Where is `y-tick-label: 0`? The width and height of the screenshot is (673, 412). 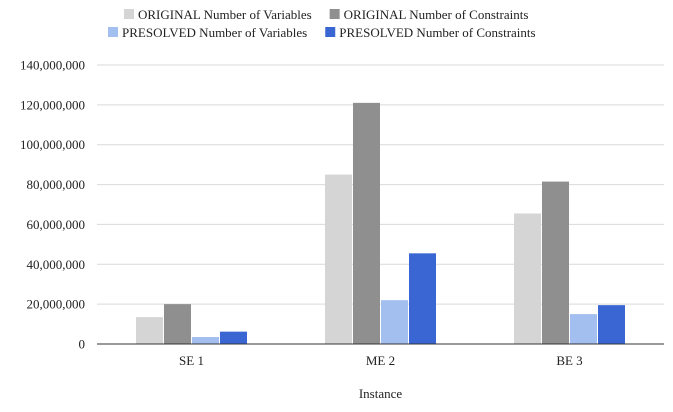 y-tick-label: 0 is located at coordinates (82, 344).